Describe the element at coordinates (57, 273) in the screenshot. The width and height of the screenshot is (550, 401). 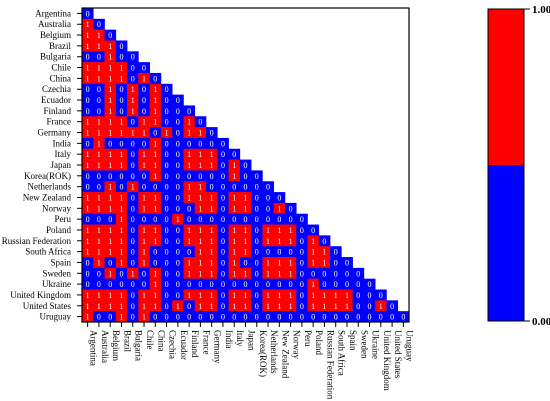
I see `y-tick-label: Sweden` at that location.